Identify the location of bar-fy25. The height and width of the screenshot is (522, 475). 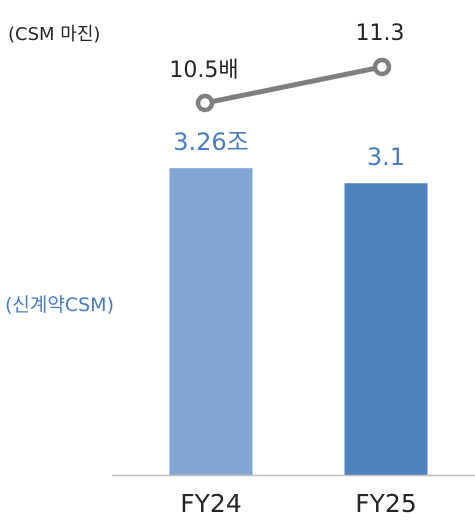
(386, 329).